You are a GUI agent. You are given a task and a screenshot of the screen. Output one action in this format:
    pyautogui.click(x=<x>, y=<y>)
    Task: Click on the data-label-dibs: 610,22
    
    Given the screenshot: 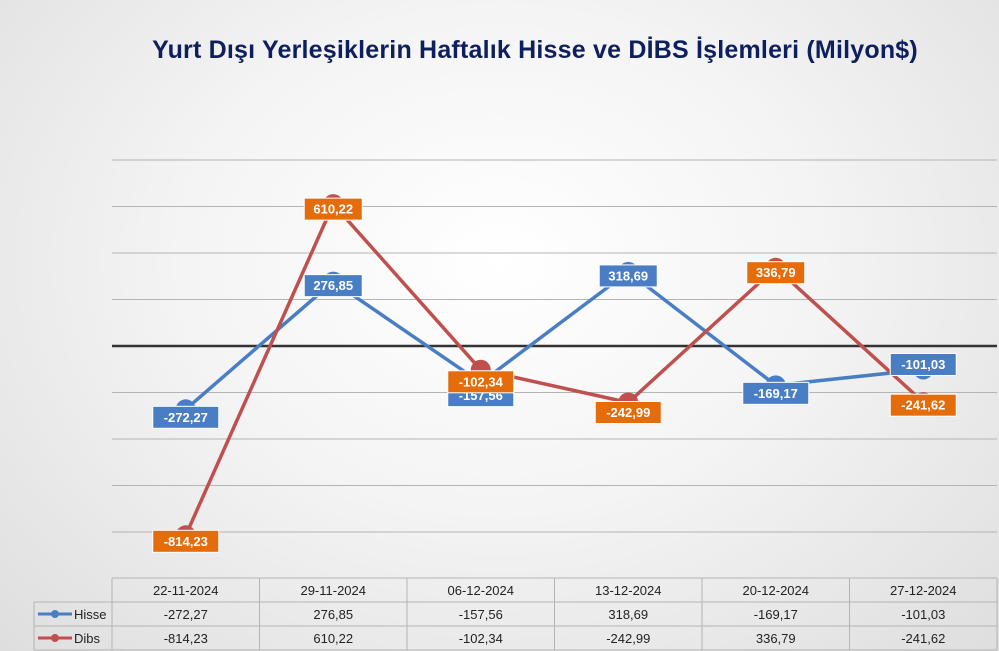 What is the action you would take?
    pyautogui.click(x=333, y=209)
    